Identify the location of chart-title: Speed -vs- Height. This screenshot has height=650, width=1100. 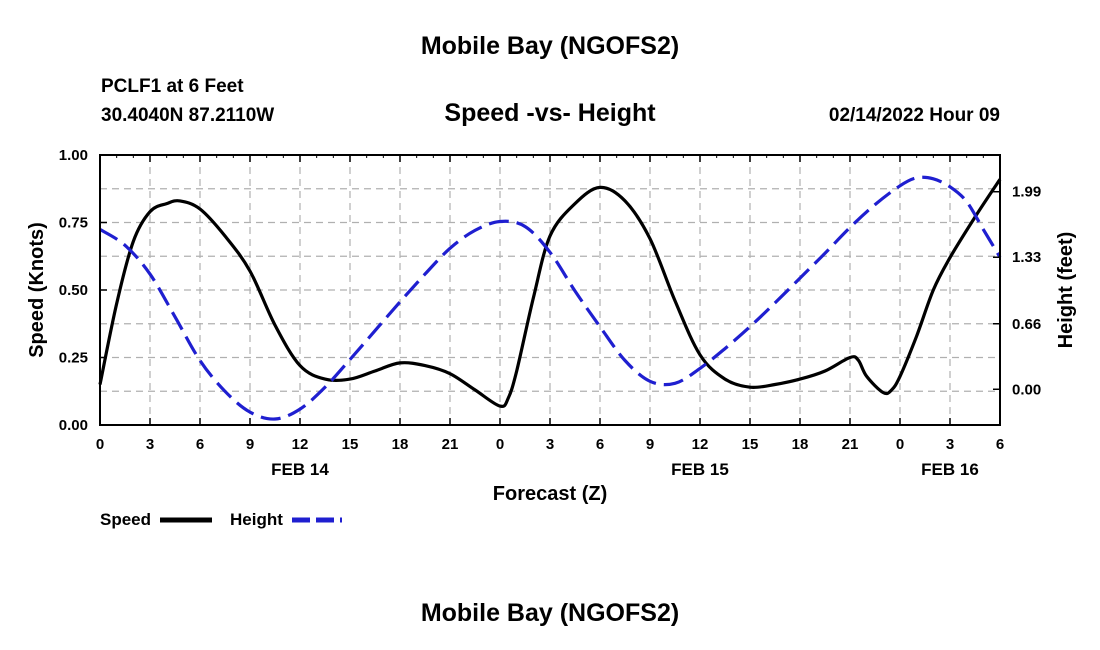
(550, 113).